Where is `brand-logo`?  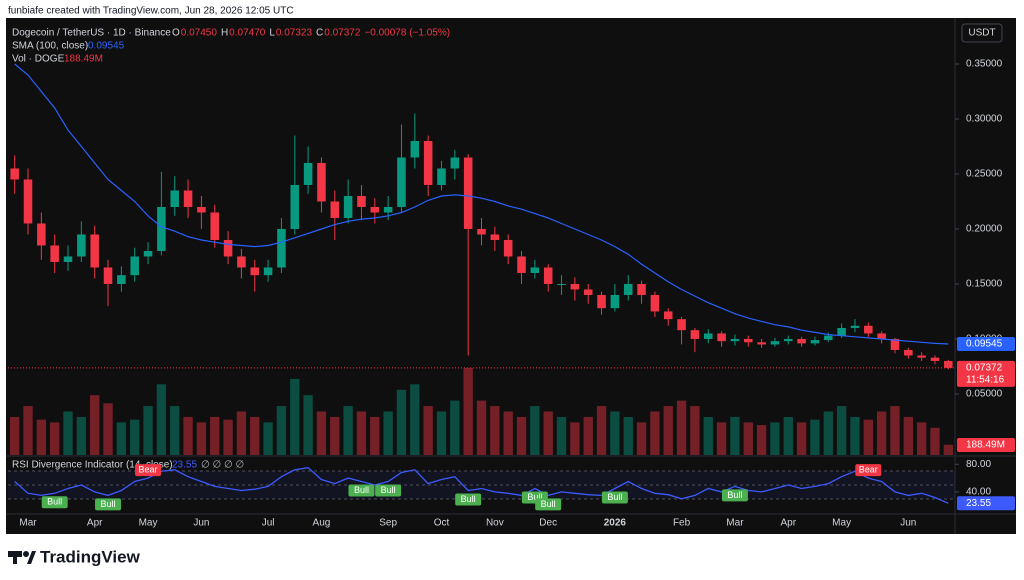
brand-logo is located at coordinates (22, 557).